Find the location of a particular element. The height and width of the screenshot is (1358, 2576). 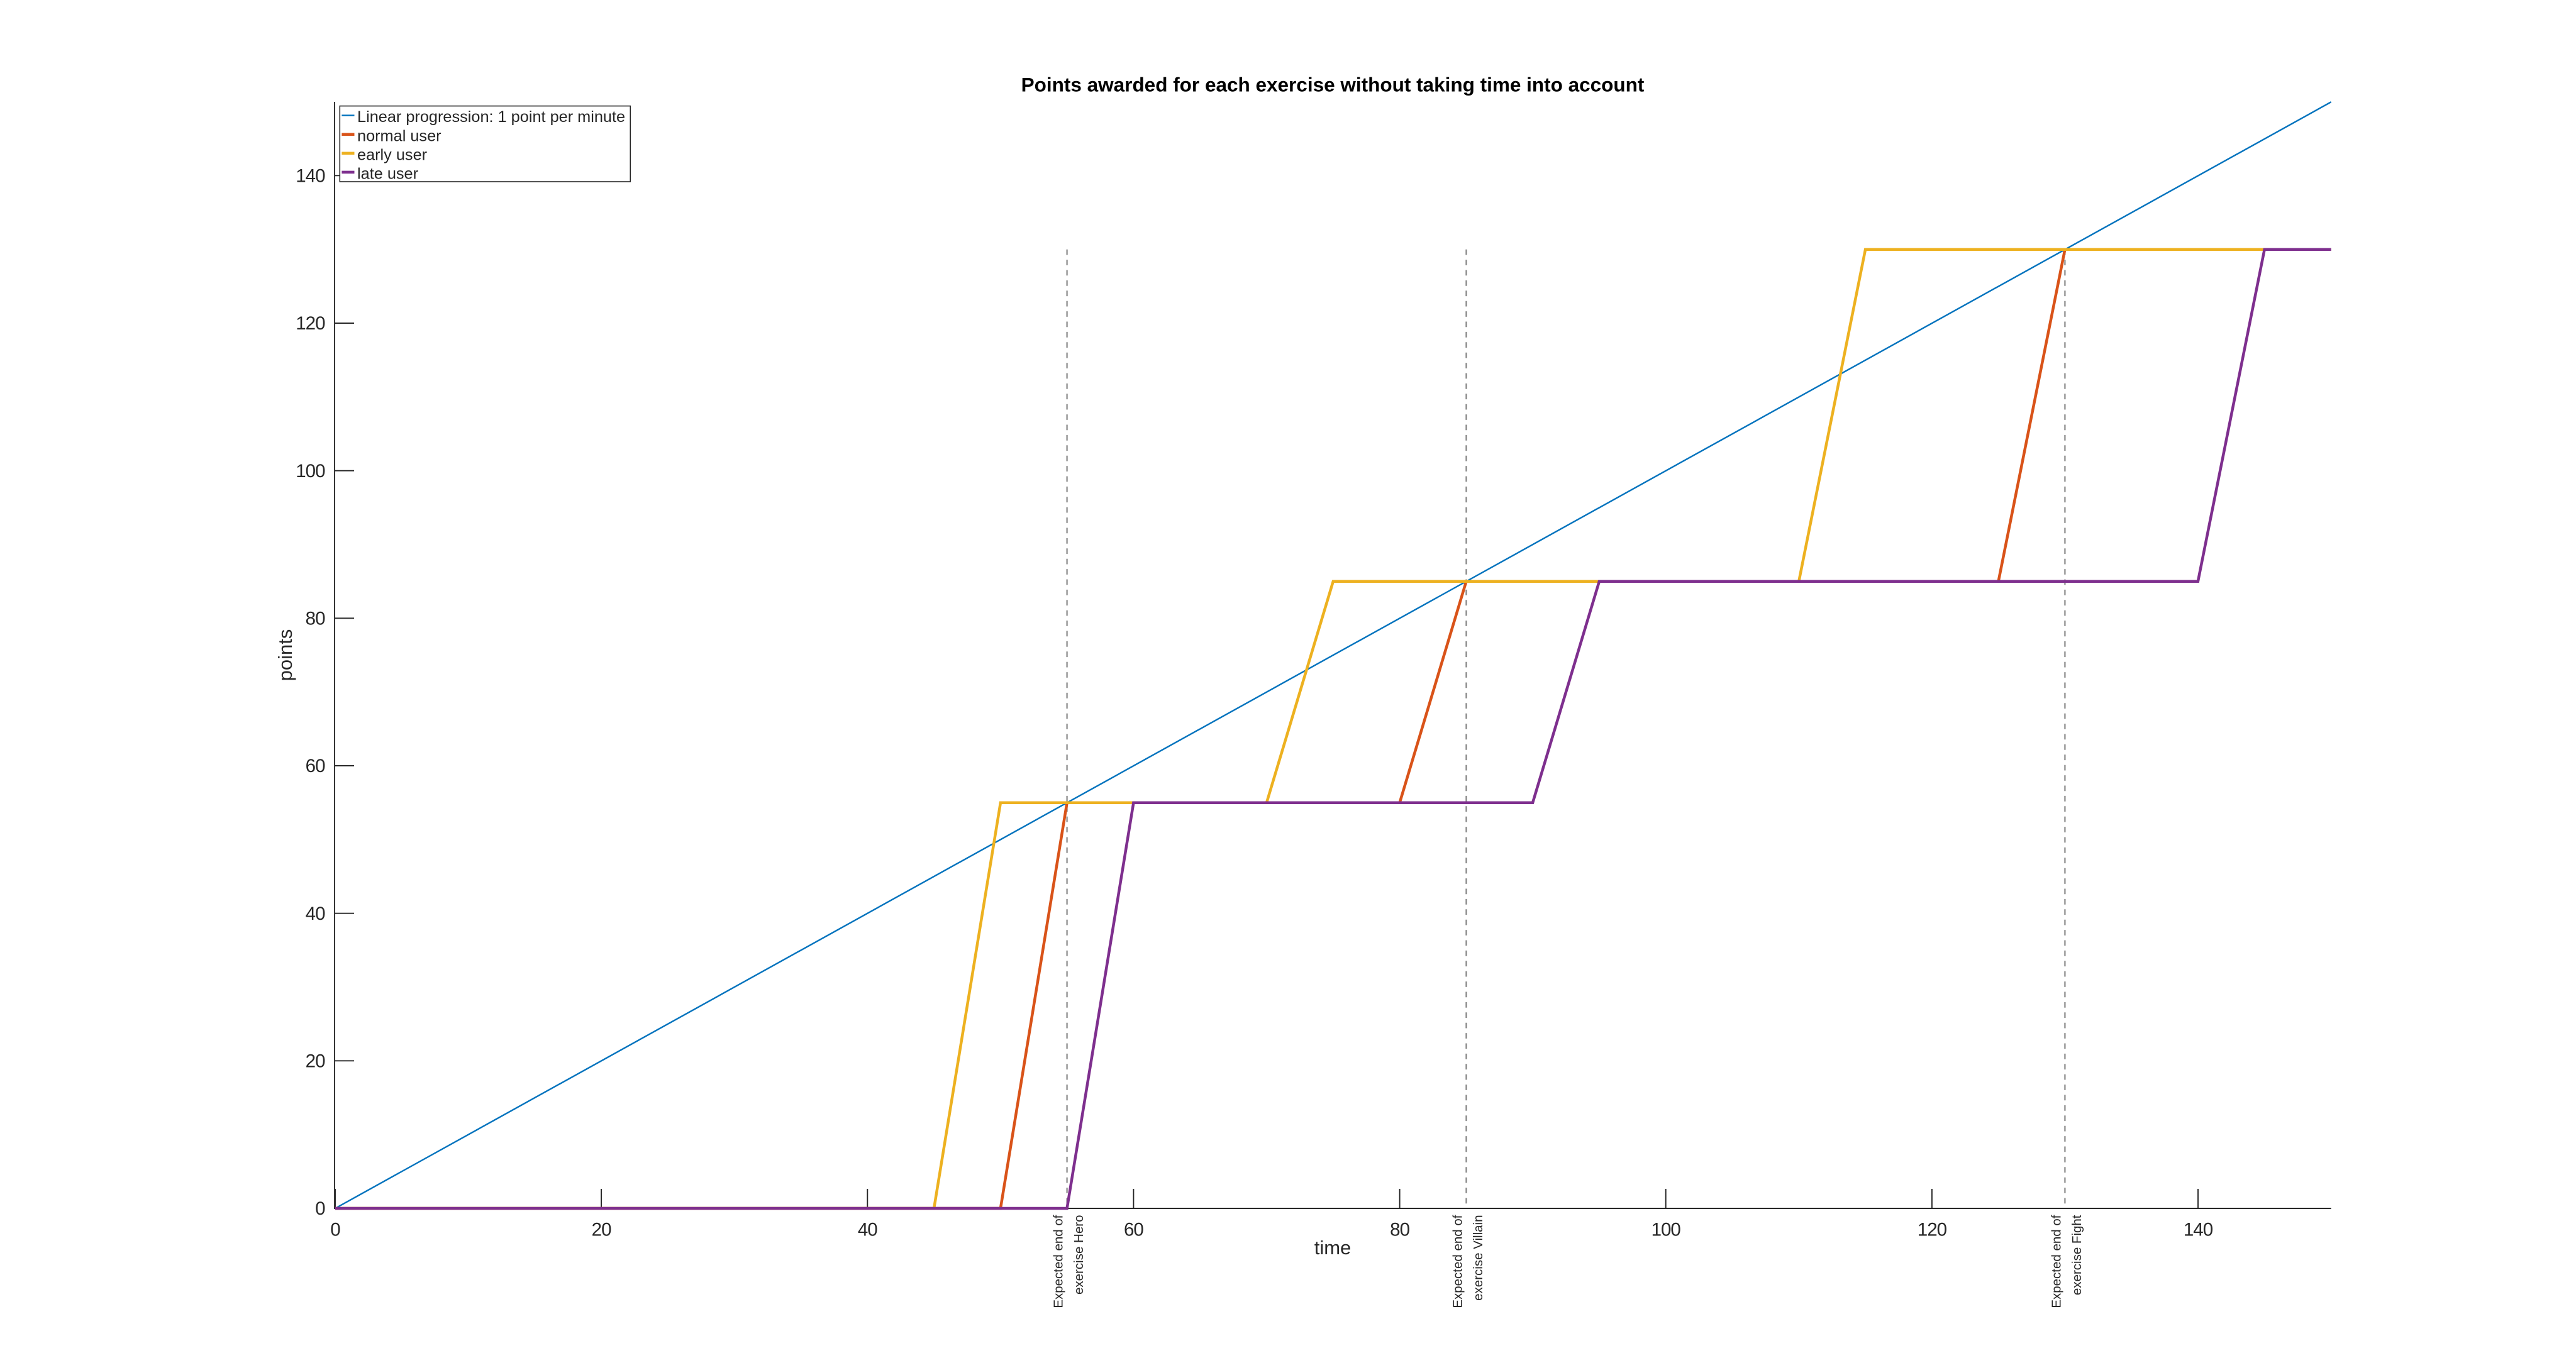

svg-text:Linear progression: 1 point pe: Linear progression: 1 point per minute is located at coordinates (491, 117).